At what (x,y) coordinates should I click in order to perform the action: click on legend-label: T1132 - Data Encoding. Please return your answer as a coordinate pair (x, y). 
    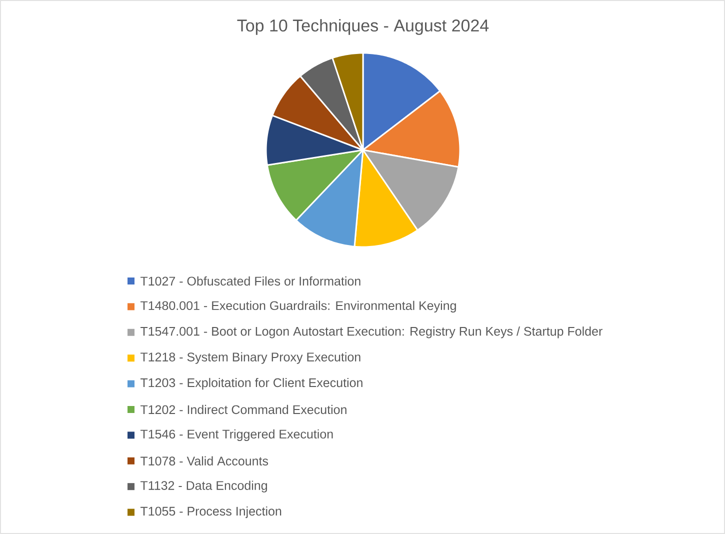
    Looking at the image, I should click on (204, 486).